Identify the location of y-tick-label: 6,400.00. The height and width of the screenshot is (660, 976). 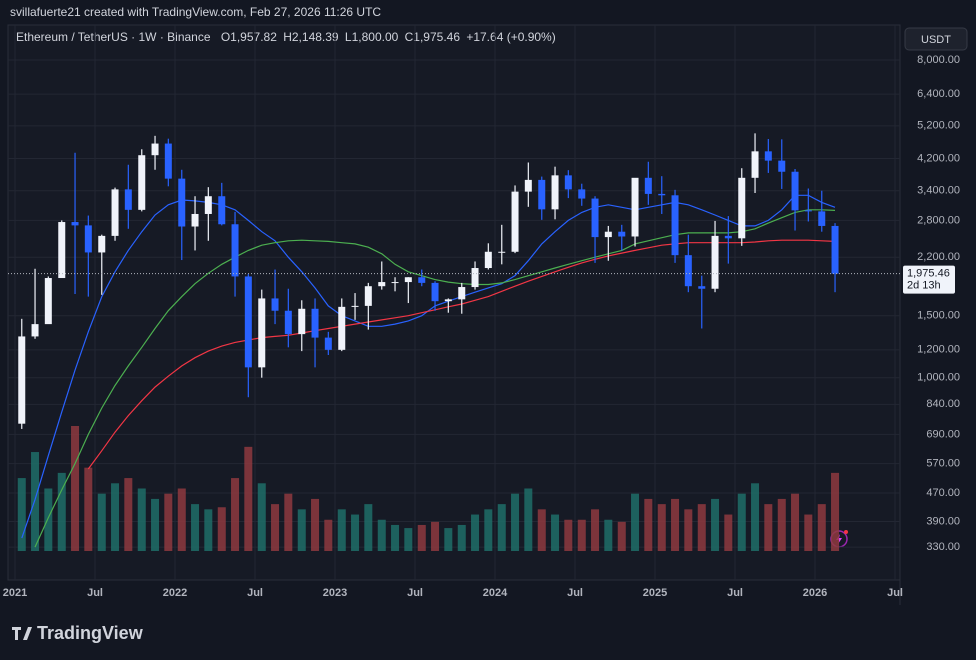
(938, 94).